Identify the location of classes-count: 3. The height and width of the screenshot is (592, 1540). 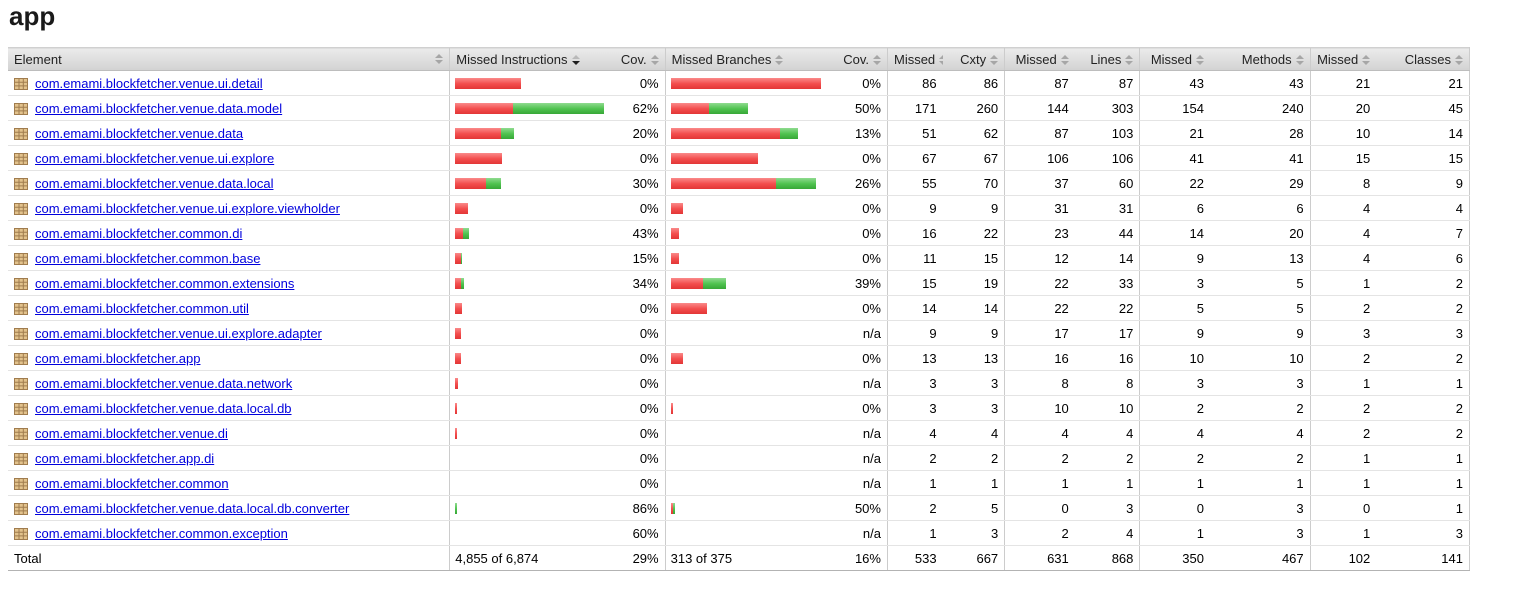
(1423, 333).